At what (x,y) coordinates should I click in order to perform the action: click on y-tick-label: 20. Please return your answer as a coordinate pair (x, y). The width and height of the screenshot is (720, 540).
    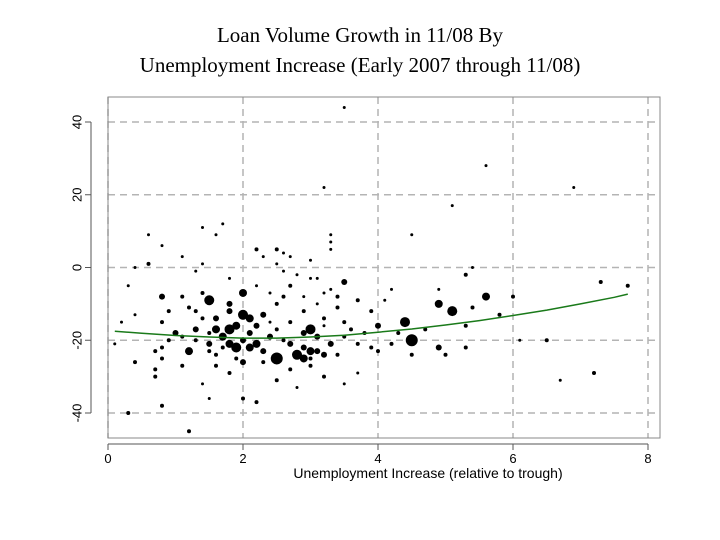
    Looking at the image, I should click on (76, 195).